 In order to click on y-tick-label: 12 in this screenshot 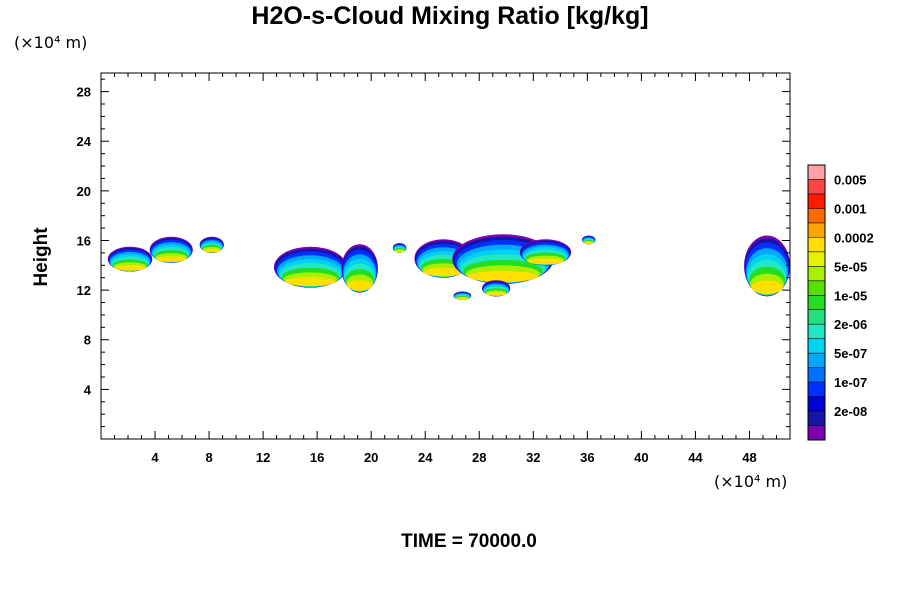, I will do `click(84, 290)`.